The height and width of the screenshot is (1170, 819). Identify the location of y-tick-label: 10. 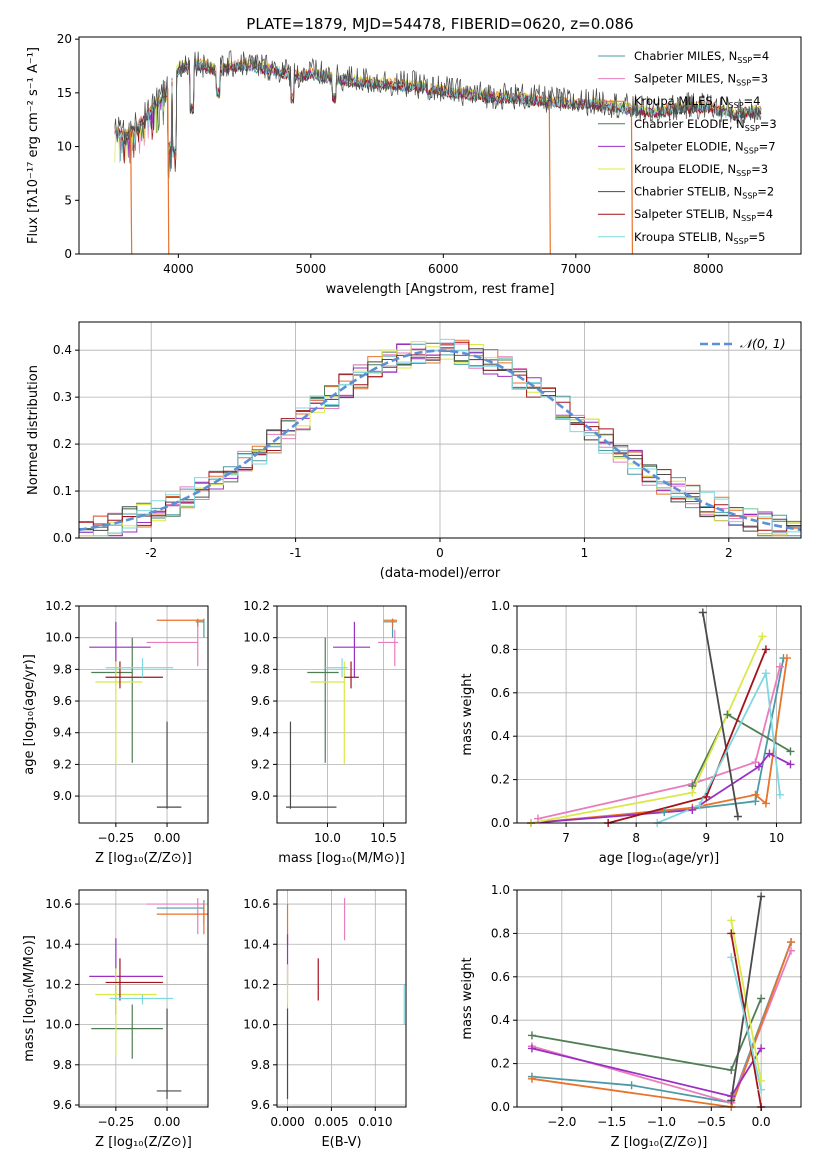
(64, 147).